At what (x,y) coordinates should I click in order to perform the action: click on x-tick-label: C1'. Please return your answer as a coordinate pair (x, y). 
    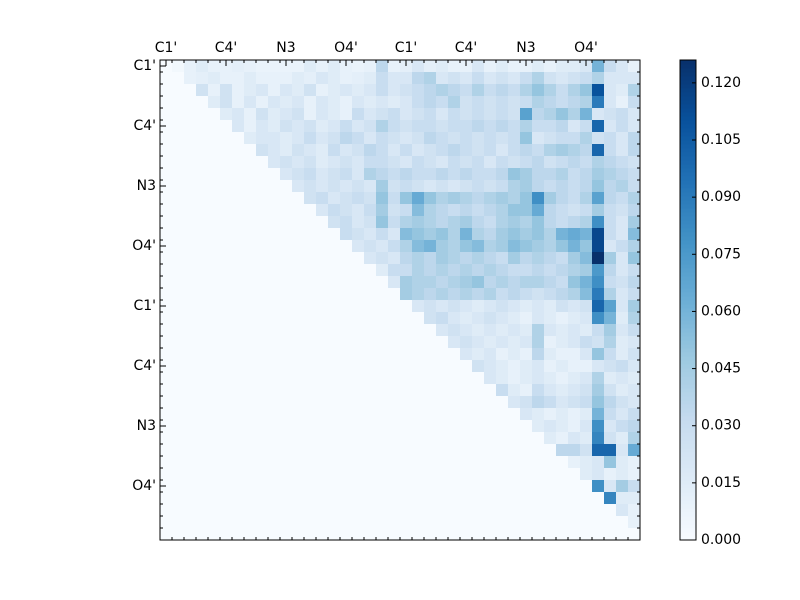
    Looking at the image, I should click on (406, 48).